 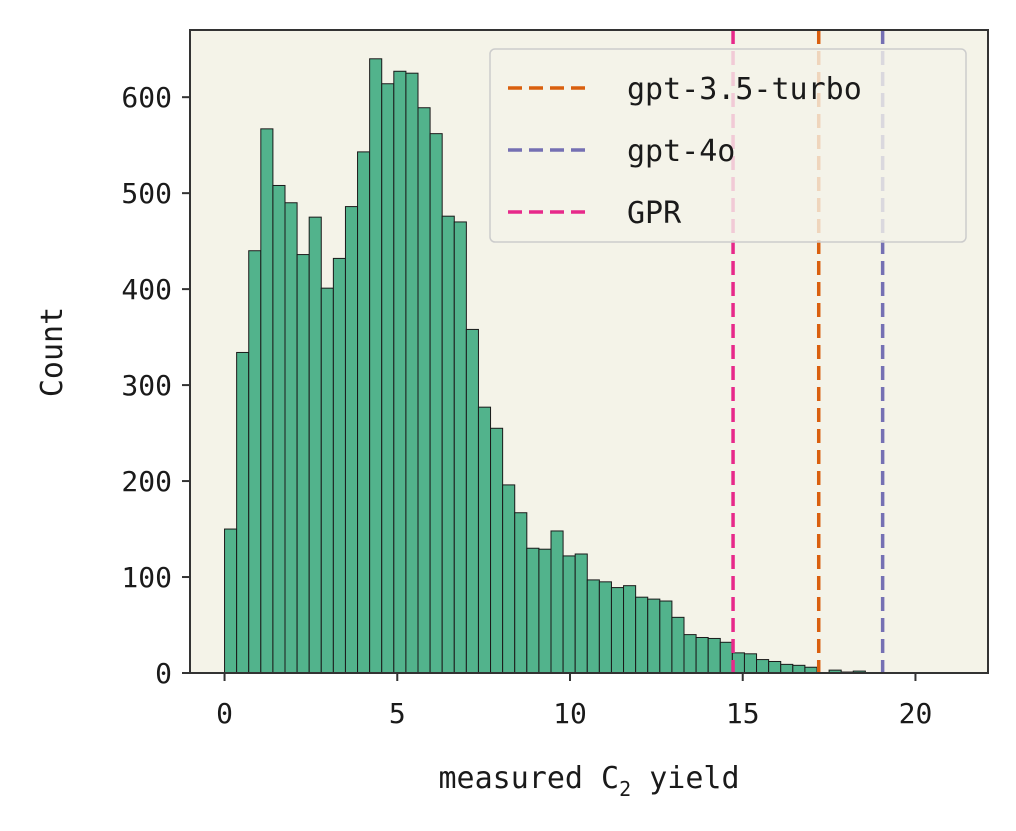 What do you see at coordinates (146, 289) in the screenshot?
I see `y-tick-label: 400` at bounding box center [146, 289].